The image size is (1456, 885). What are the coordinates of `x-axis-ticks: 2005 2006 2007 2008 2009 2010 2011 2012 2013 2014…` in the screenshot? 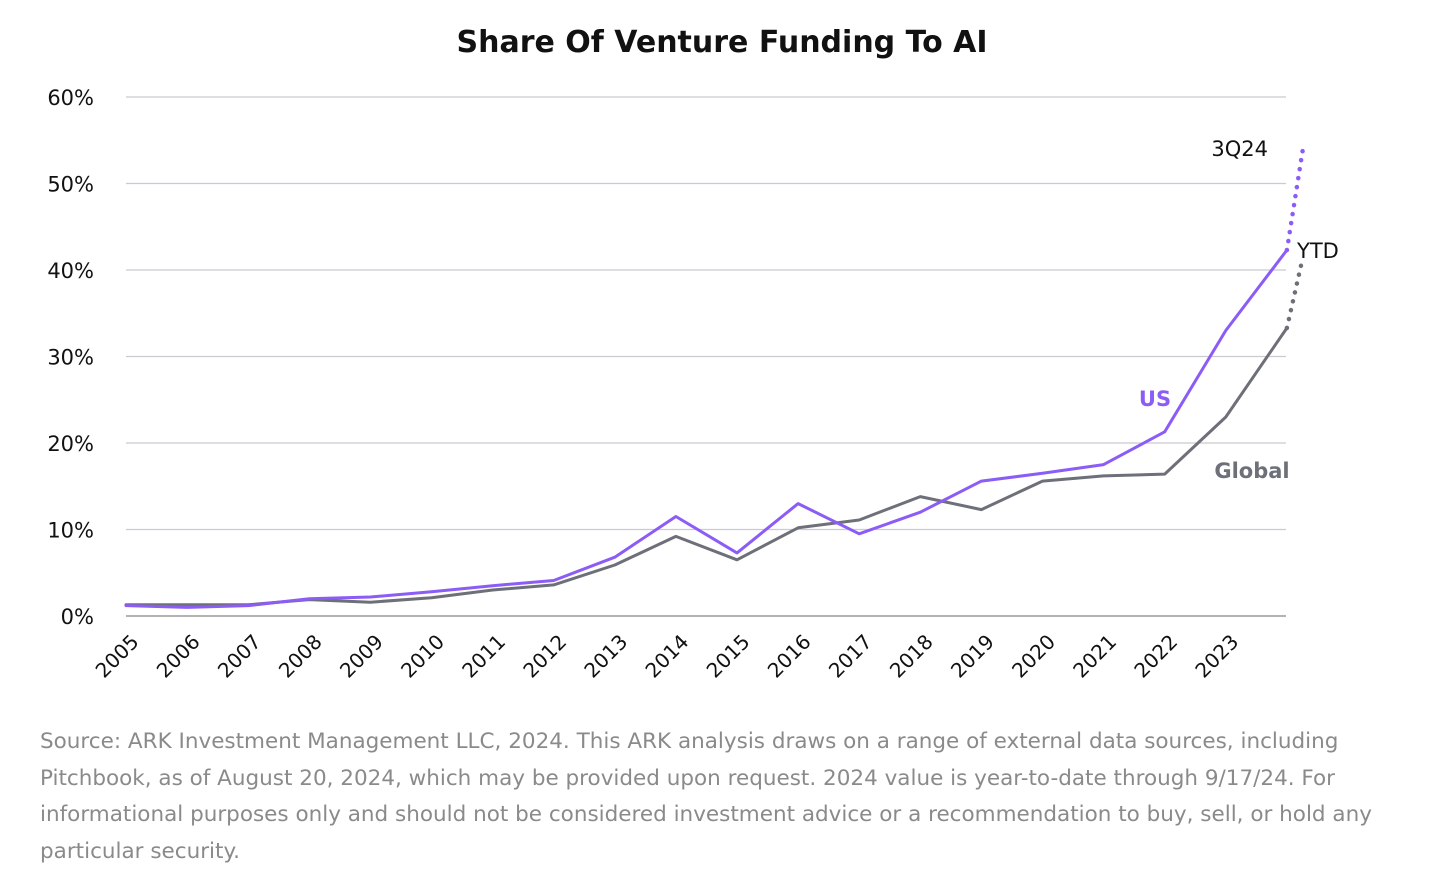 It's located at (667, 656).